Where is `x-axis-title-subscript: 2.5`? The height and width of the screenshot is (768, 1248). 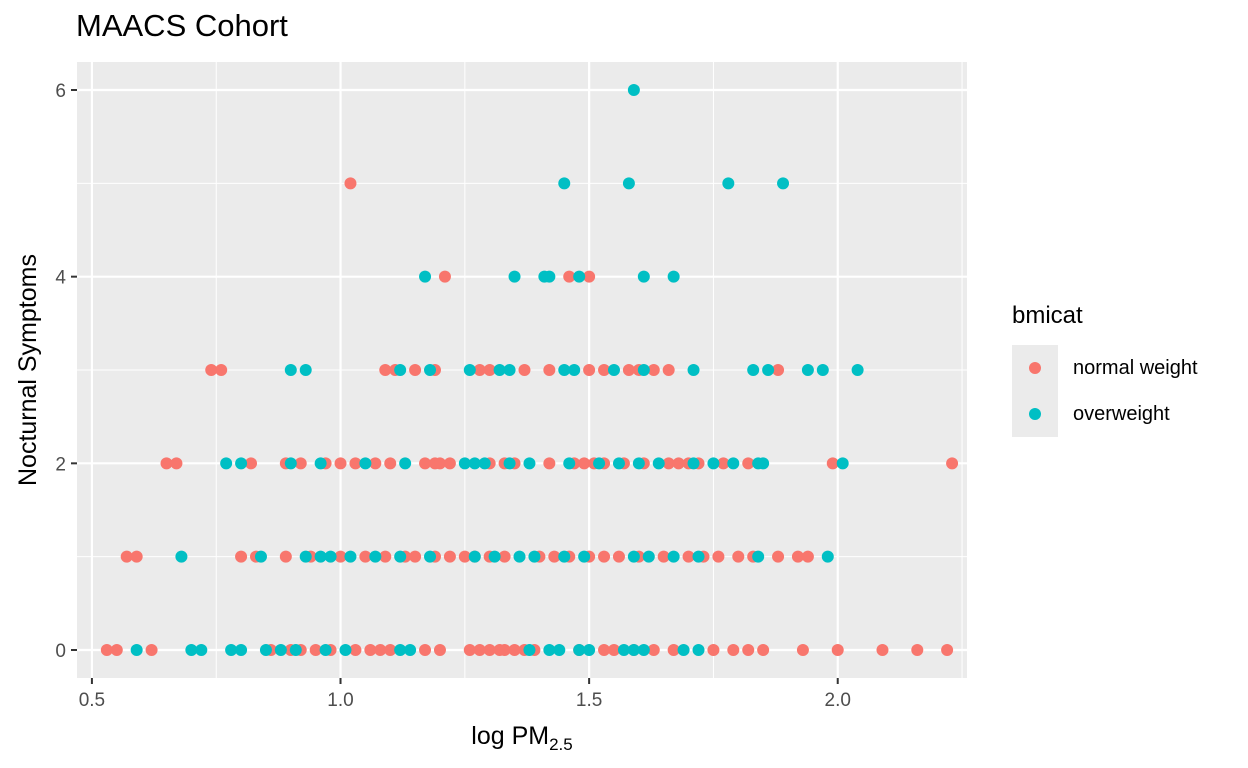
x-axis-title-subscript: 2.5 is located at coordinates (561, 744).